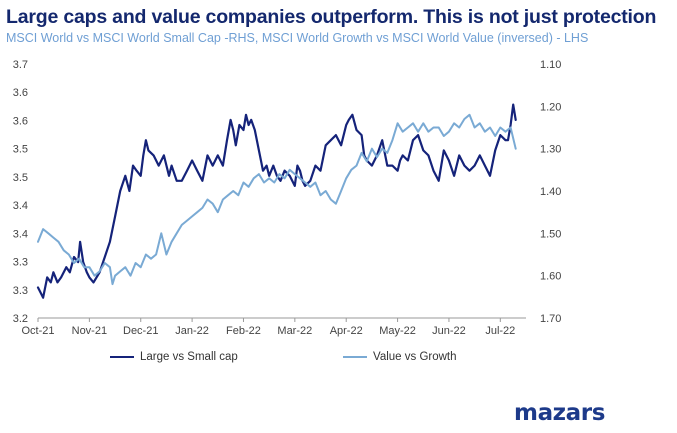 The width and height of the screenshot is (677, 433). What do you see at coordinates (294, 331) in the screenshot?
I see `x-tick-label: Mar-22` at bounding box center [294, 331].